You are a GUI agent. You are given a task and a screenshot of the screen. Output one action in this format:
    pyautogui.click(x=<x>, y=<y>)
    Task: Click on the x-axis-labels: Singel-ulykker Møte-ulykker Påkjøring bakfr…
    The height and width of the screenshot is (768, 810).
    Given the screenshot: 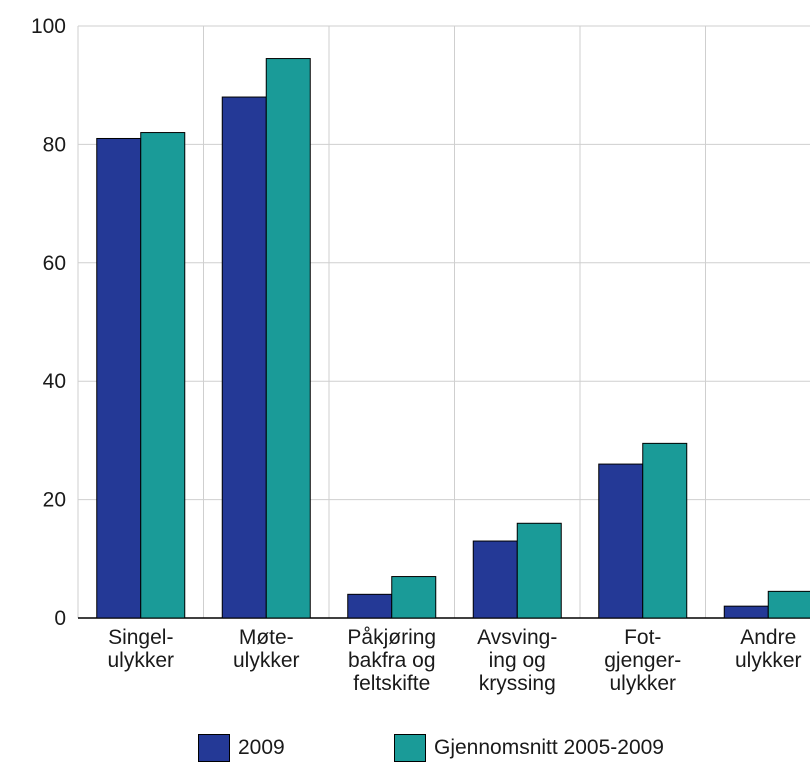 What is the action you would take?
    pyautogui.click(x=454, y=660)
    